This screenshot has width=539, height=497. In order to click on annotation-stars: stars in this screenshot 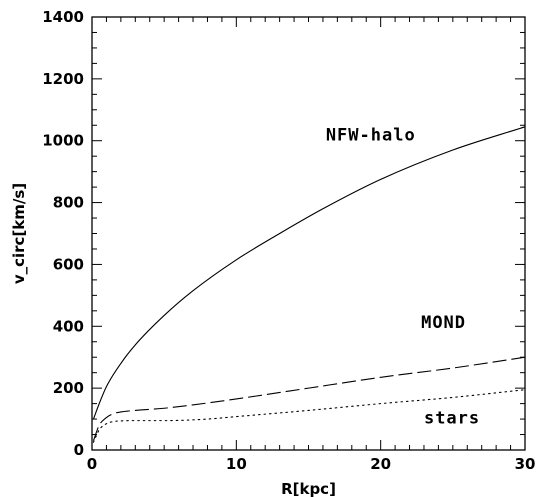, I will do `click(452, 419)`.